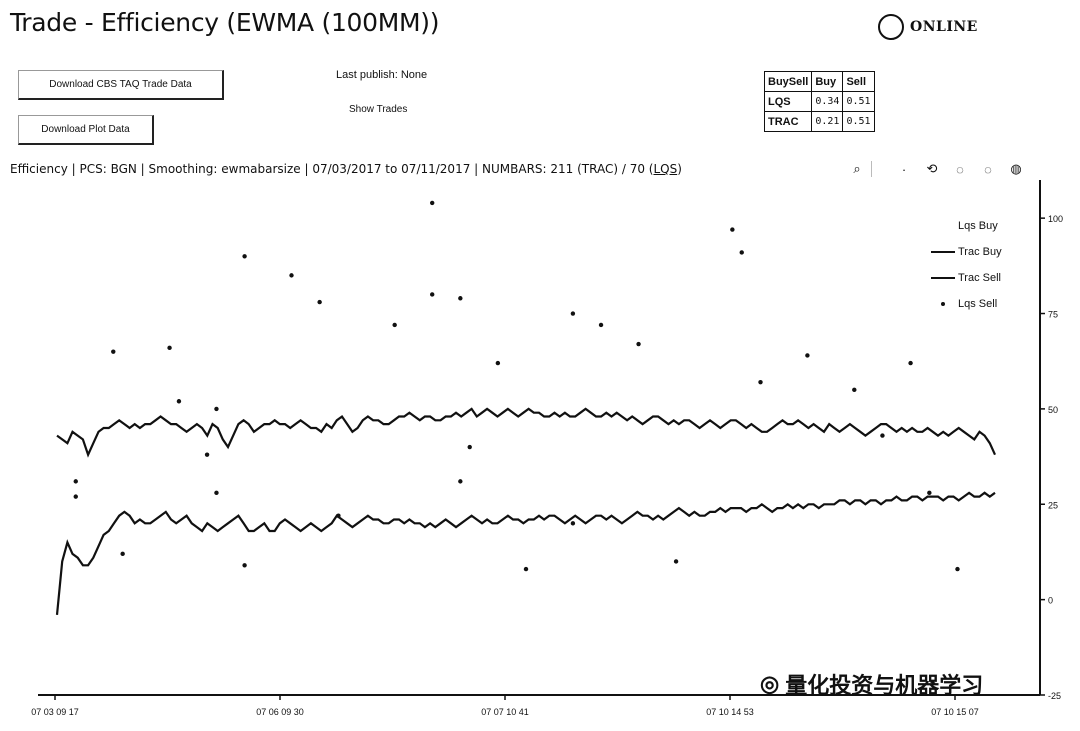 This screenshot has height=731, width=1080. I want to click on table-row-label: LQS, so click(788, 101).